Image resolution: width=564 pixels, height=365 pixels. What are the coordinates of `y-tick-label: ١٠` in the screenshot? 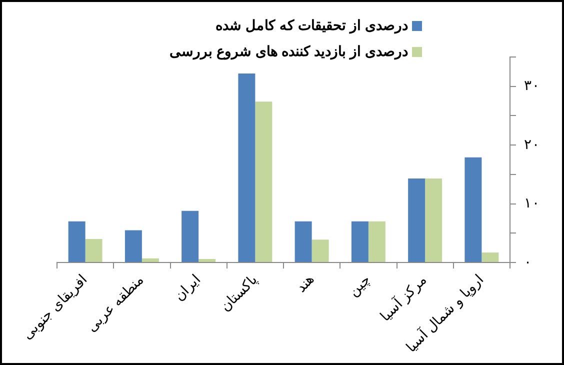 It's located at (532, 202).